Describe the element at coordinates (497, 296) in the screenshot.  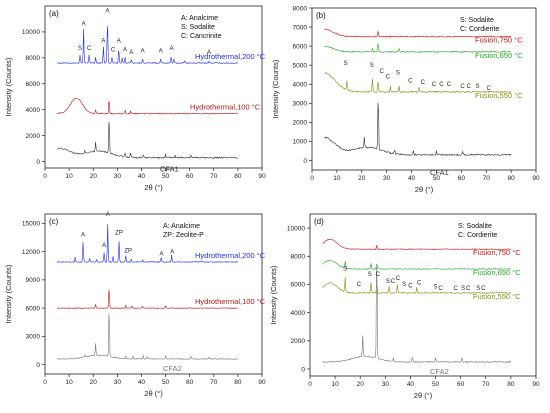
I see `series-label: Fusion,550 °C` at that location.